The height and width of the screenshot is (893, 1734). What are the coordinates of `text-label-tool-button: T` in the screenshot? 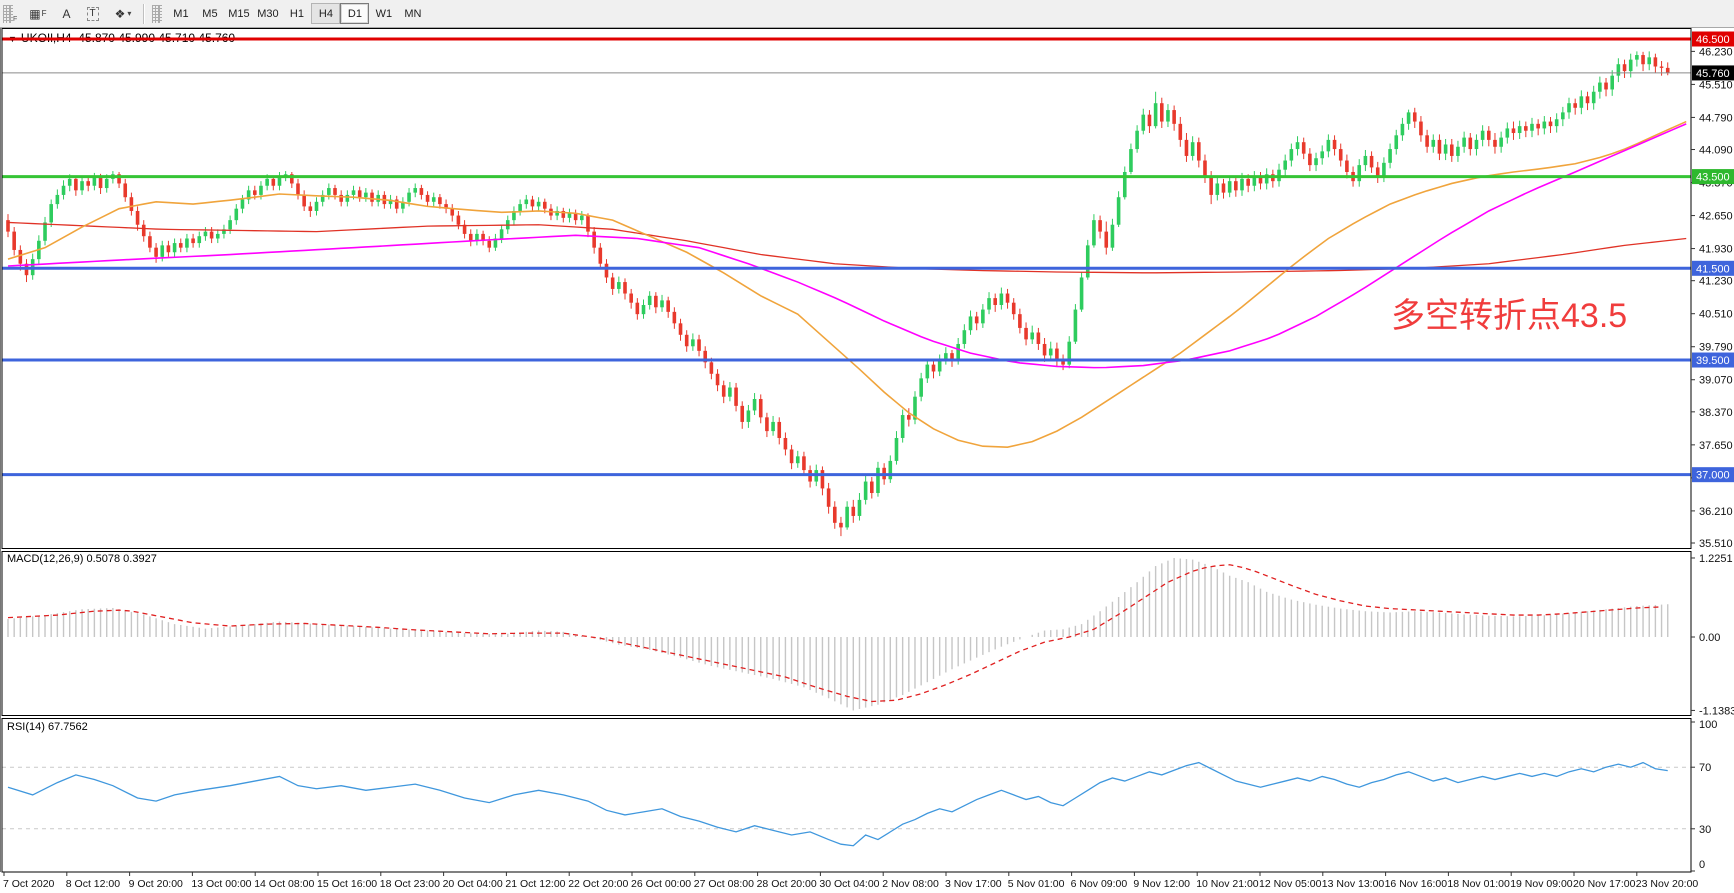 It's located at (93, 14).